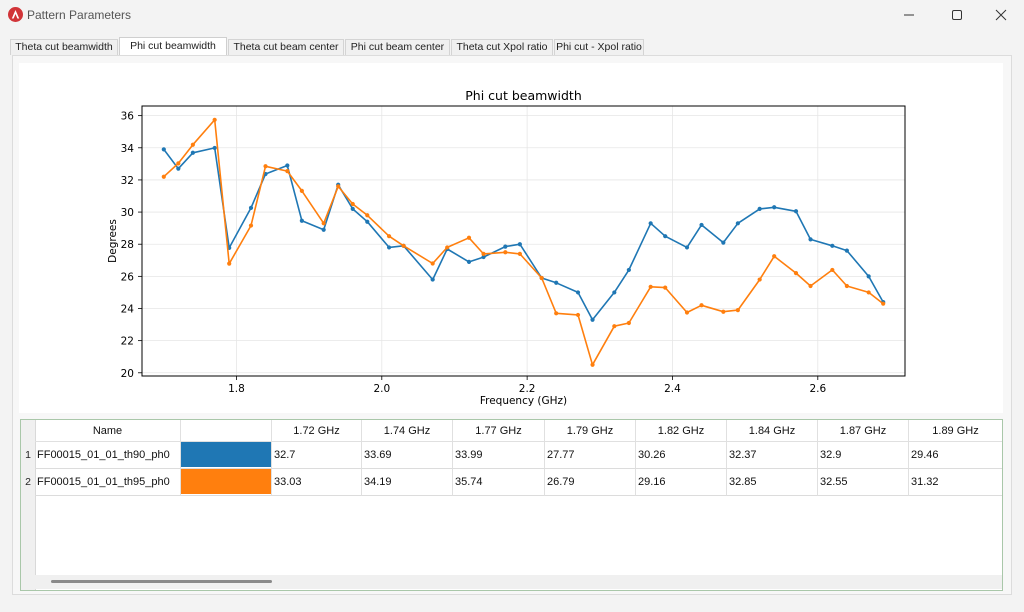 Image resolution: width=1024 pixels, height=612 pixels. I want to click on tab-theta-cut-beam-center: Theta cut beam center, so click(286, 47).